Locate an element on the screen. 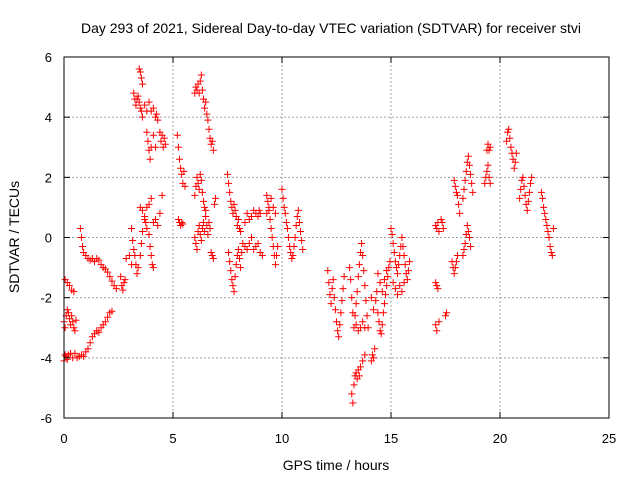  x-tick-label: 20 is located at coordinates (500, 438).